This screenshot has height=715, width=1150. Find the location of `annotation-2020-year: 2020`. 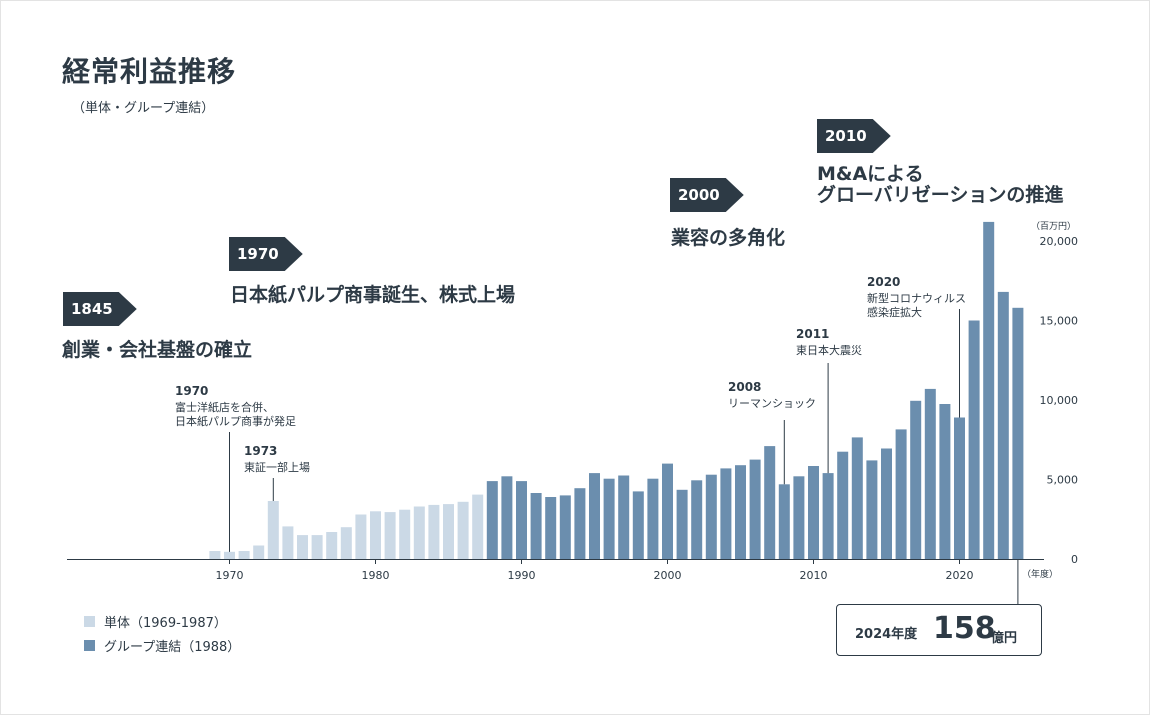

annotation-2020-year: 2020 is located at coordinates (884, 282).